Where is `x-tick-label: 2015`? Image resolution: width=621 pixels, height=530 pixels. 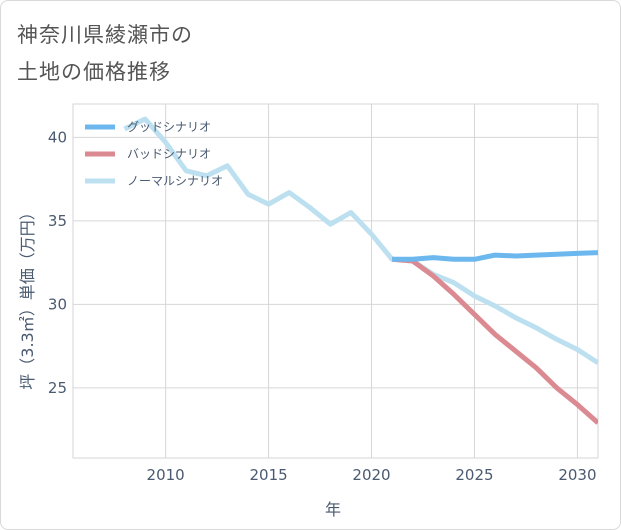 x-tick-label: 2015 is located at coordinates (268, 475).